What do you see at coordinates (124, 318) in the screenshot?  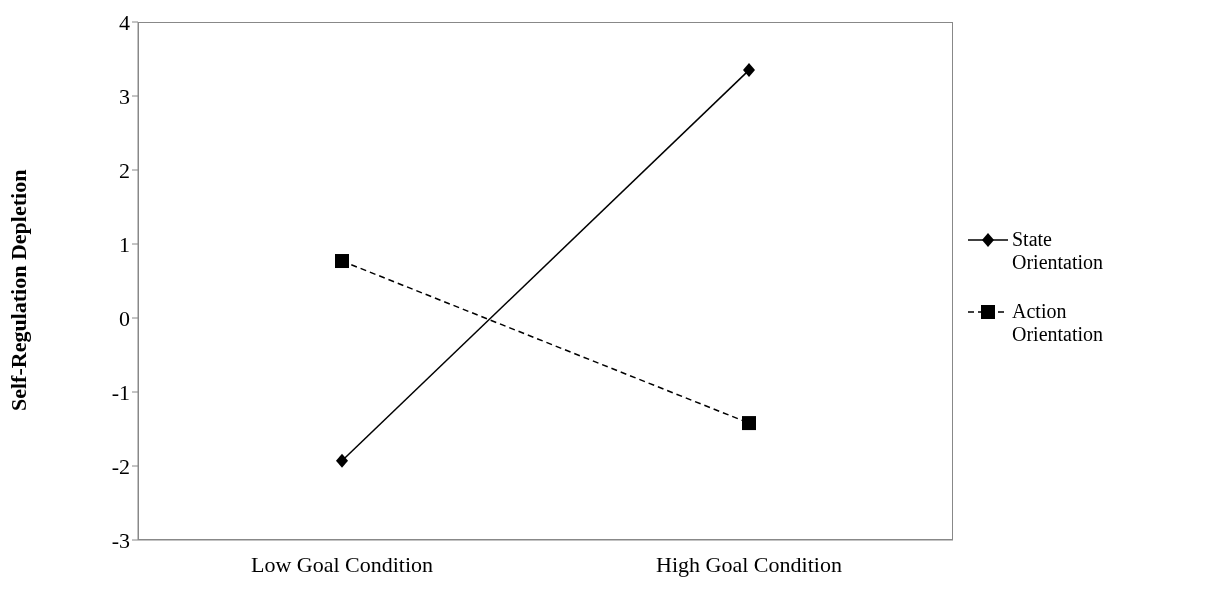 I see `y-tick-label: 0` at bounding box center [124, 318].